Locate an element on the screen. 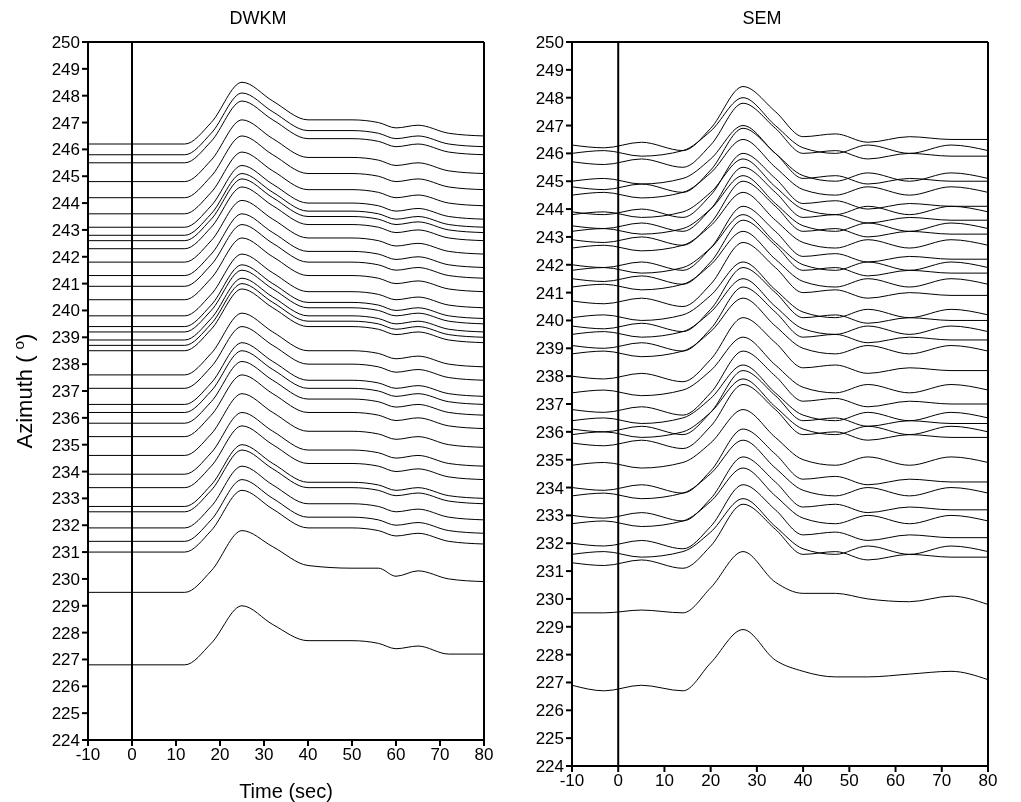  chart-title: SEM is located at coordinates (762, 19).